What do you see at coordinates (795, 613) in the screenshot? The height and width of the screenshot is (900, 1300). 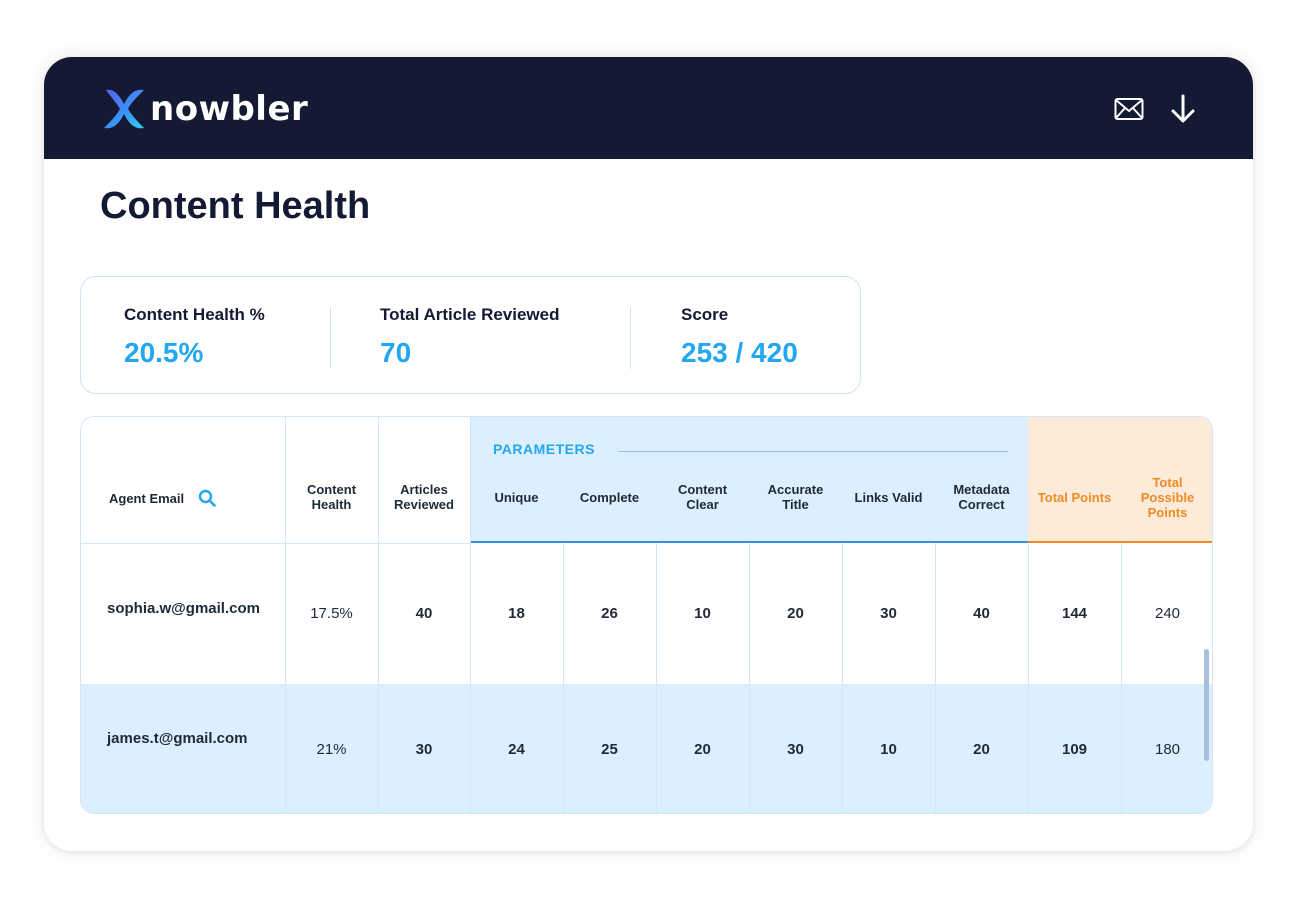 I see `cell-accurate-title: 20` at bounding box center [795, 613].